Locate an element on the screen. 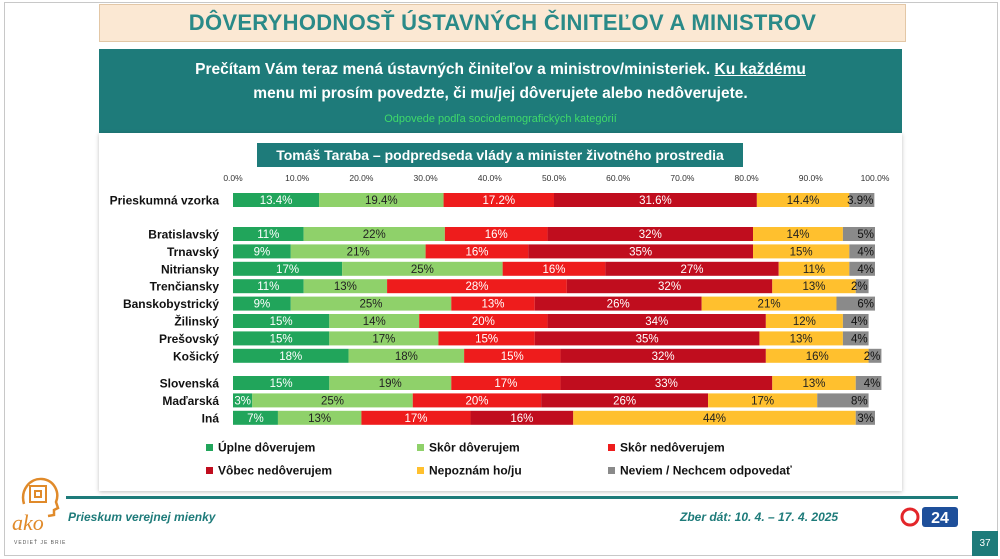 The height and width of the screenshot is (559, 1000). bar-data-label: 34% is located at coordinates (656, 322).